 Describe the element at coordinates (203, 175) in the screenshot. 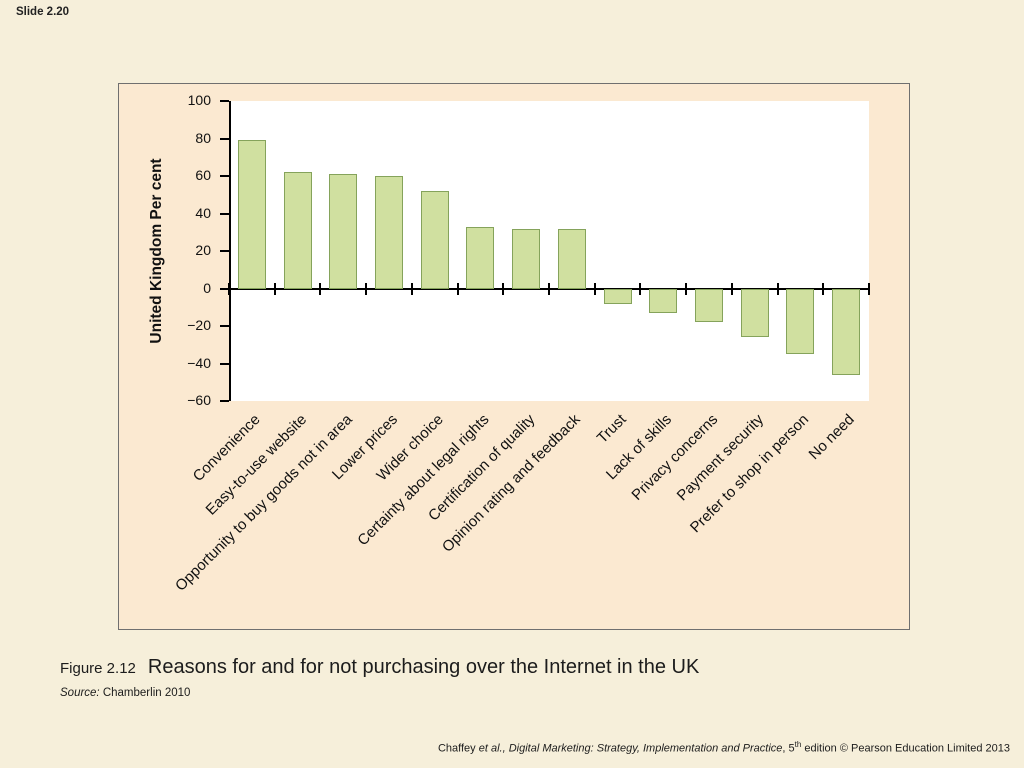

I see `y-axis-tick-label: 60` at that location.